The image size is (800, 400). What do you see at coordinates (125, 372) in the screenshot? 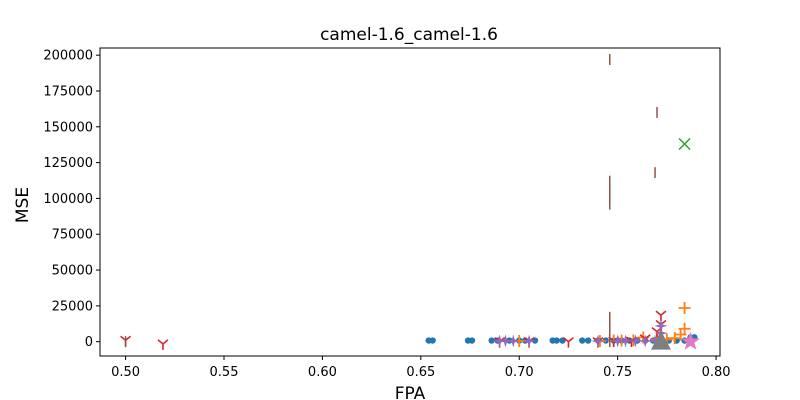
I see `x-tick-label: 0.50` at bounding box center [125, 372].